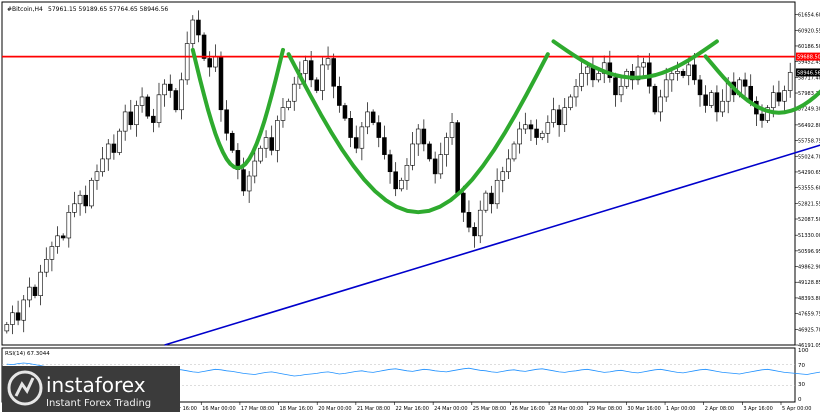 The width and height of the screenshot is (820, 416). I want to click on instaforex-logo: instaforex Instant Forex Trading, so click(91, 389).